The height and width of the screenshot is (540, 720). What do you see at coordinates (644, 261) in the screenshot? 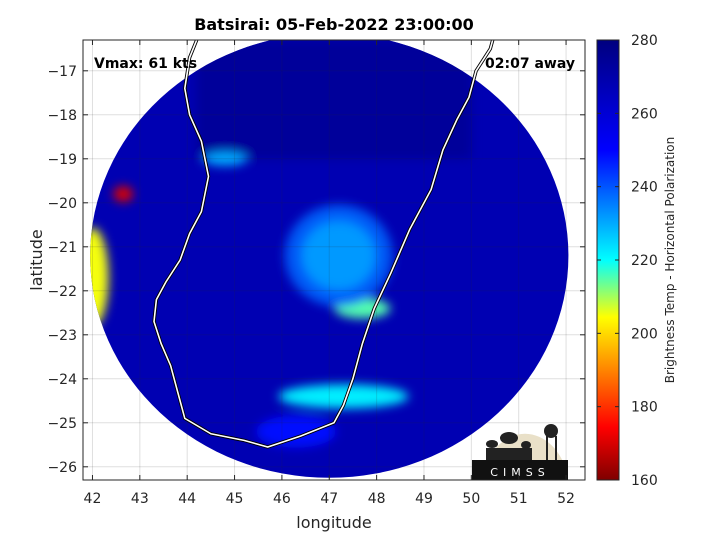
I see `colorbar-tick-label: 220` at bounding box center [644, 261].